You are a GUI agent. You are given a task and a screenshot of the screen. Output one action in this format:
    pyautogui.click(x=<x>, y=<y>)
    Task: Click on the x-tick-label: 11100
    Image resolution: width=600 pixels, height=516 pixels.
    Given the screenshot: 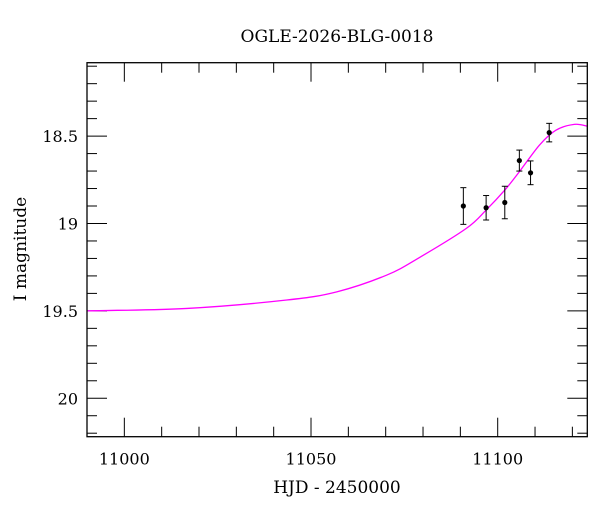 What is the action you would take?
    pyautogui.click(x=497, y=459)
    